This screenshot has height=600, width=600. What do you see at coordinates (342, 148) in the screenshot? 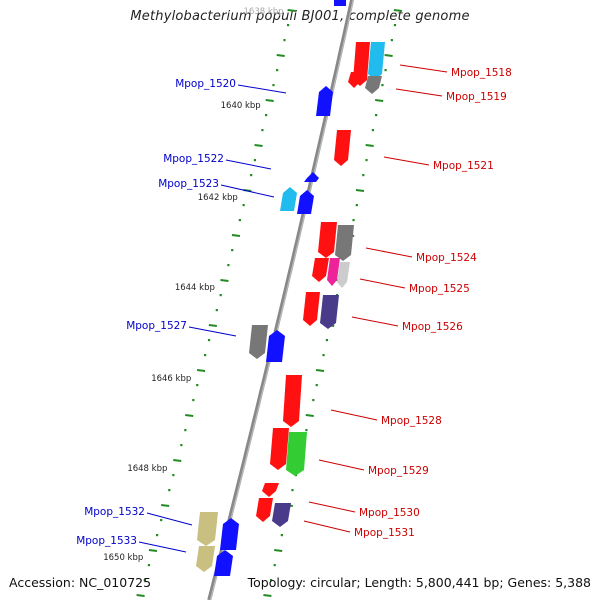
I see `gene-1521-arrow` at bounding box center [342, 148].